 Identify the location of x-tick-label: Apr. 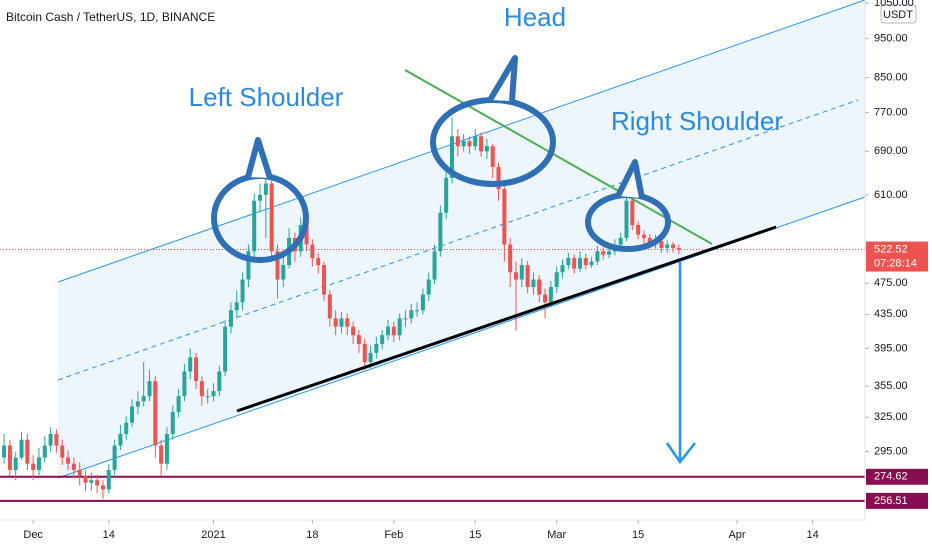
(736, 535).